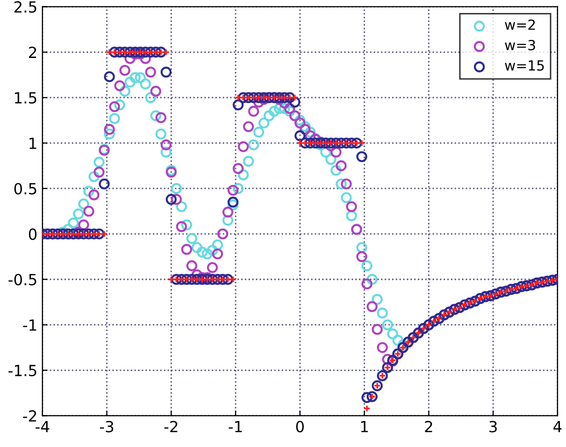  What do you see at coordinates (524, 65) in the screenshot?
I see `legend-label: w=15` at bounding box center [524, 65].